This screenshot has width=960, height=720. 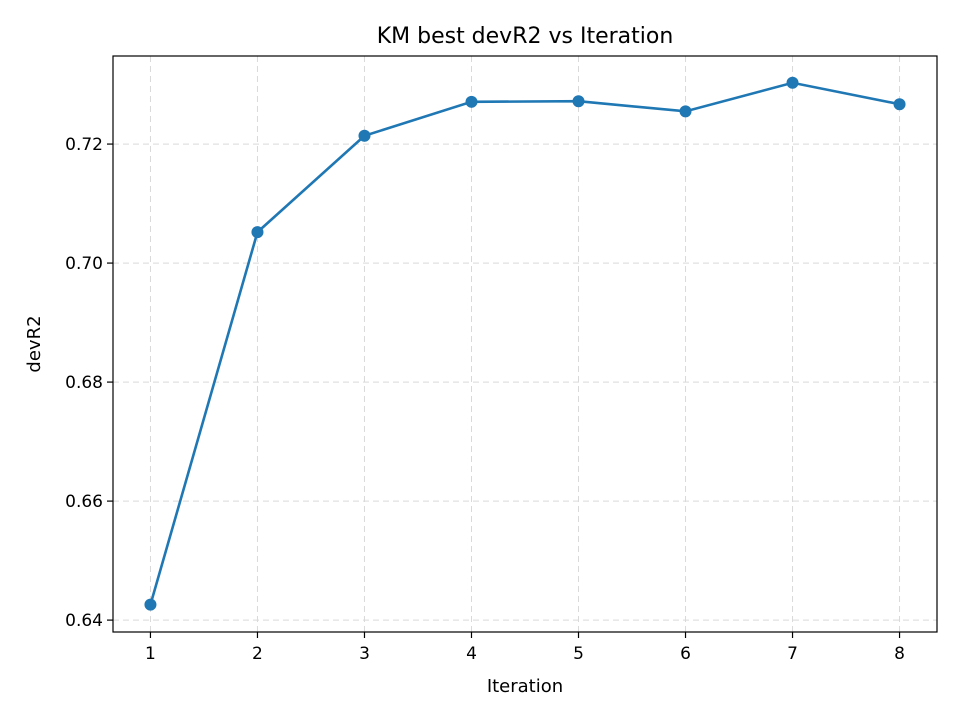 I want to click on y-tick-label: 0.70, so click(x=84, y=264).